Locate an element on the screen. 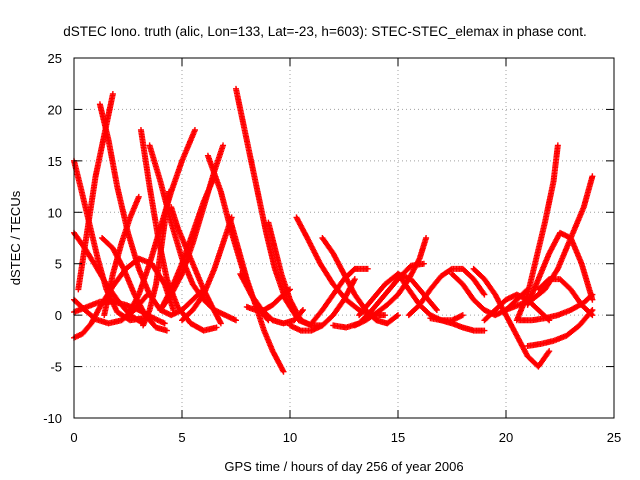 The width and height of the screenshot is (640, 480). x-tick-label: 15 is located at coordinates (398, 437).